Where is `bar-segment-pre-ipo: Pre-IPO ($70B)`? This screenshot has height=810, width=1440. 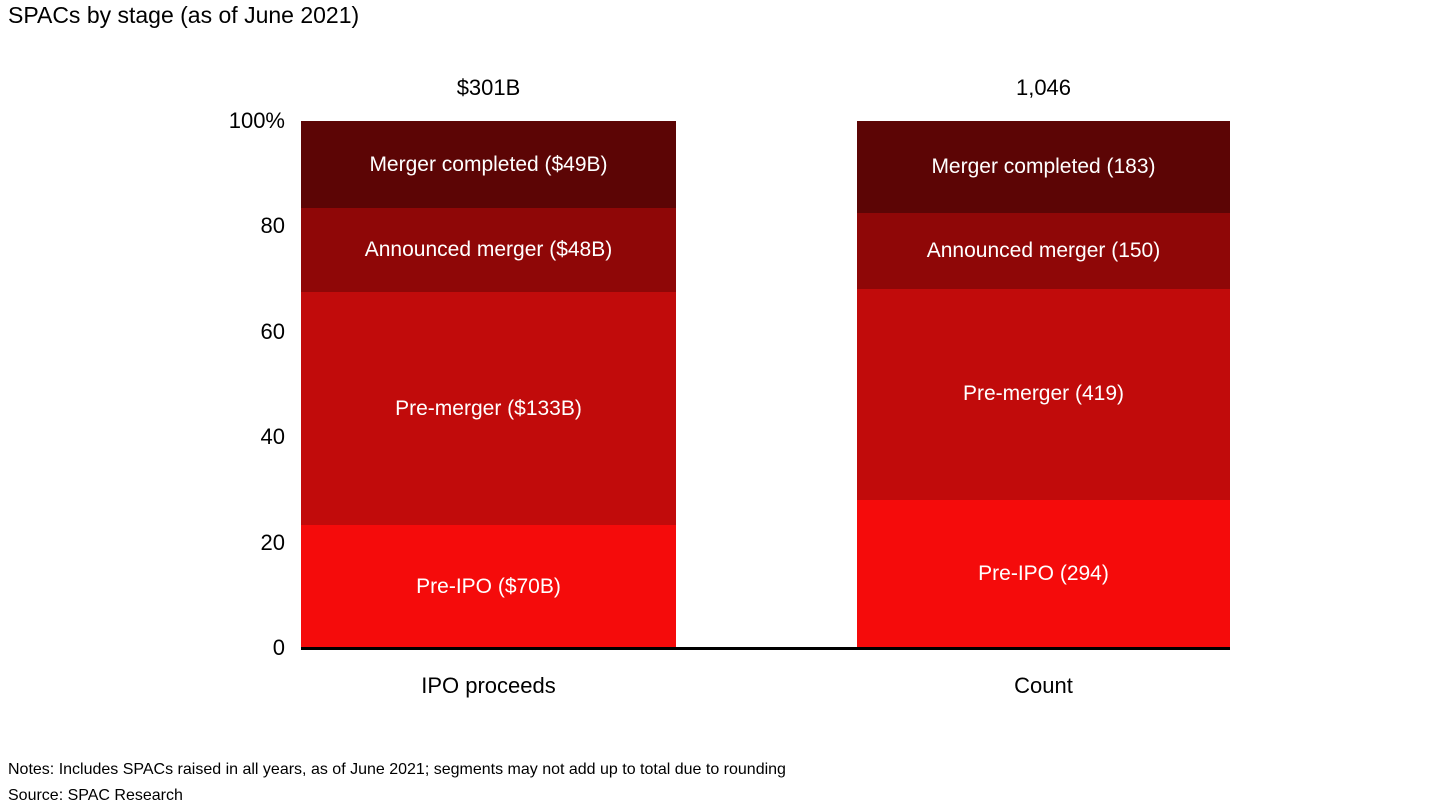
bar-segment-pre-ipo: Pre-IPO ($70B) is located at coordinates (488, 586).